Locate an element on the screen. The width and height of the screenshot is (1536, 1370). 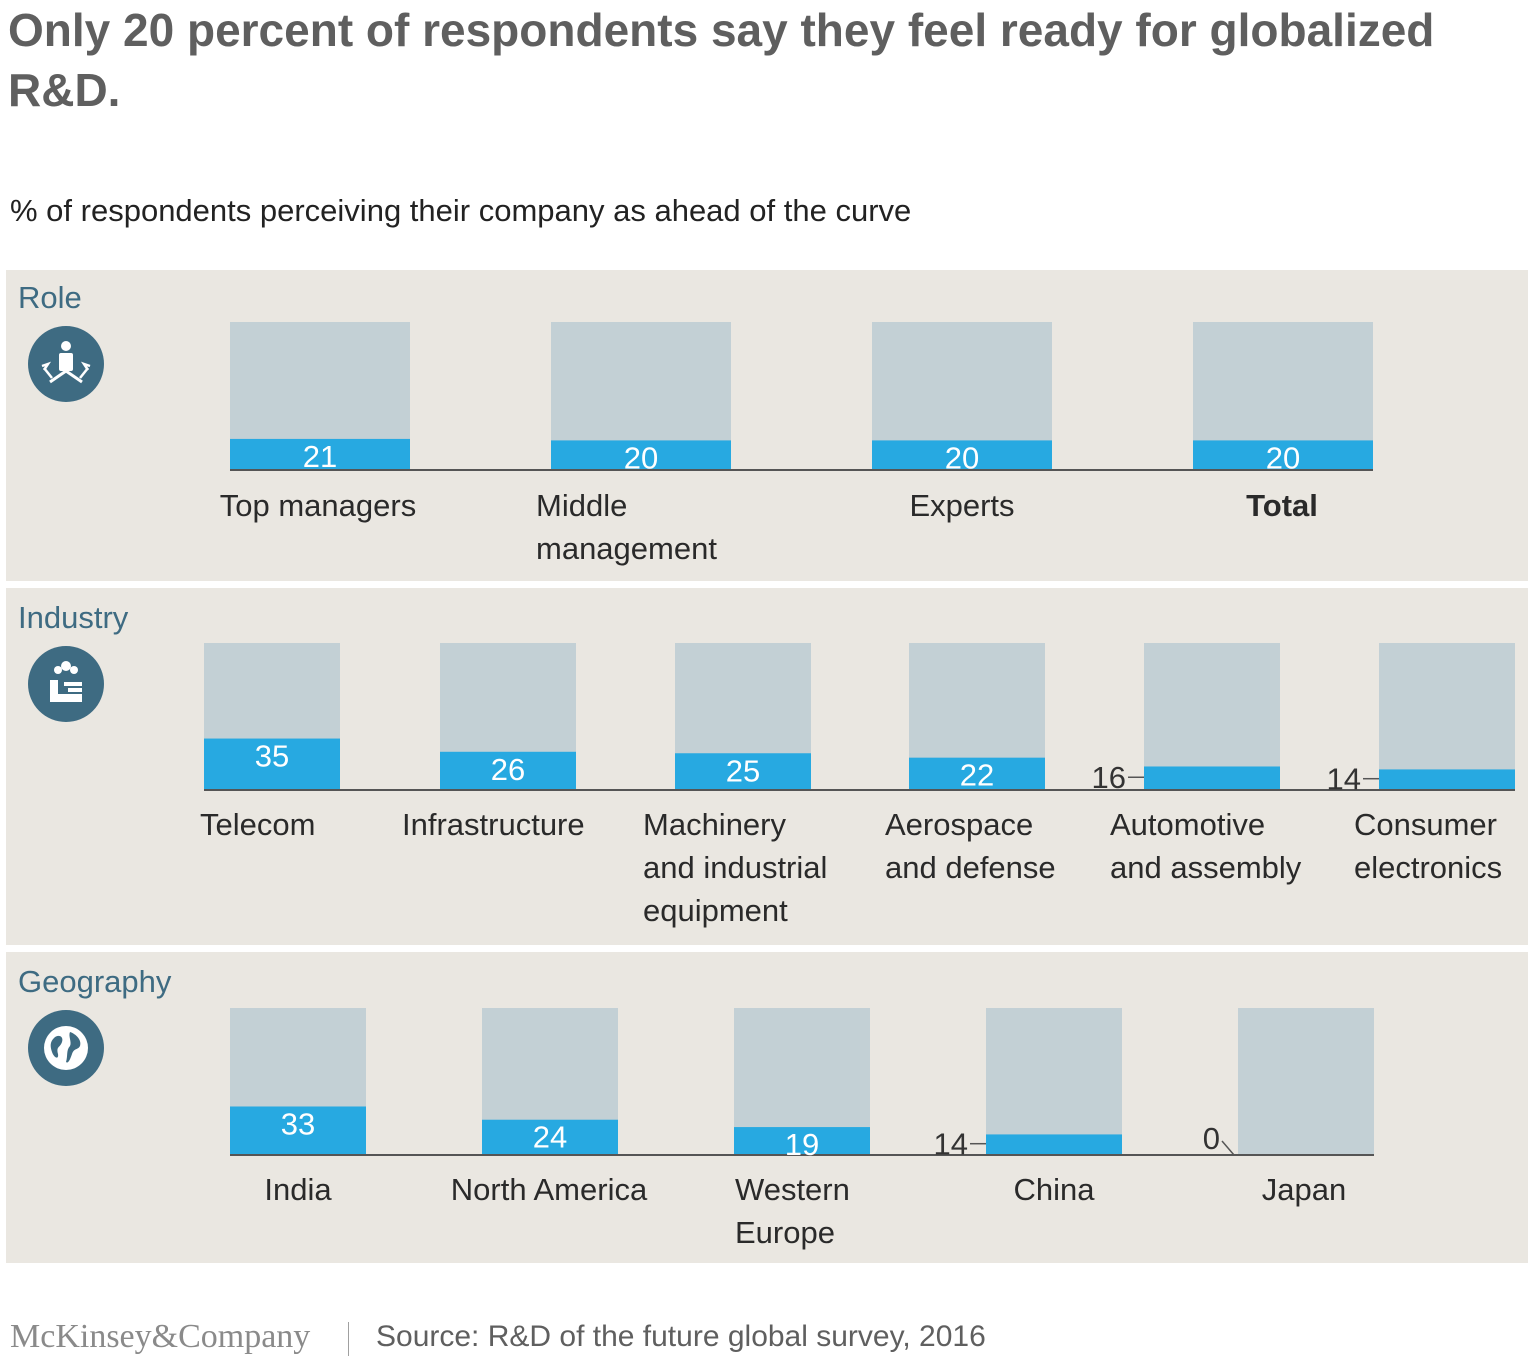
category-label-japan: Japan is located at coordinates (1304, 1189).